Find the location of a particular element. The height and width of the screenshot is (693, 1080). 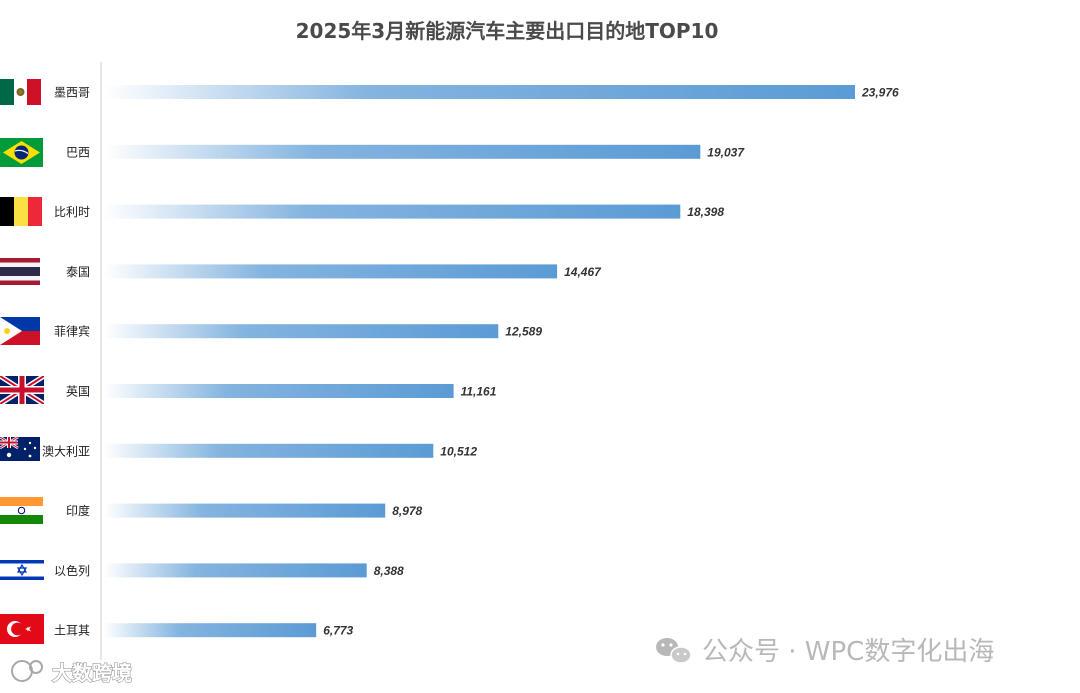

value-label-8: 8,388 is located at coordinates (389, 571).